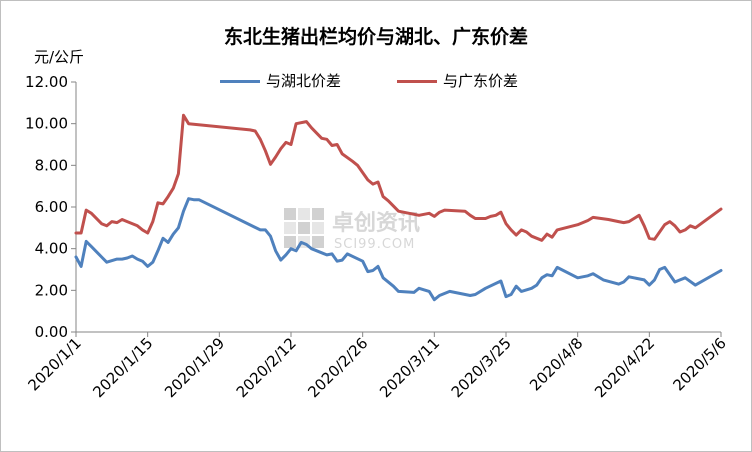  I want to click on y-tick-label: 4.00, so click(51, 249).